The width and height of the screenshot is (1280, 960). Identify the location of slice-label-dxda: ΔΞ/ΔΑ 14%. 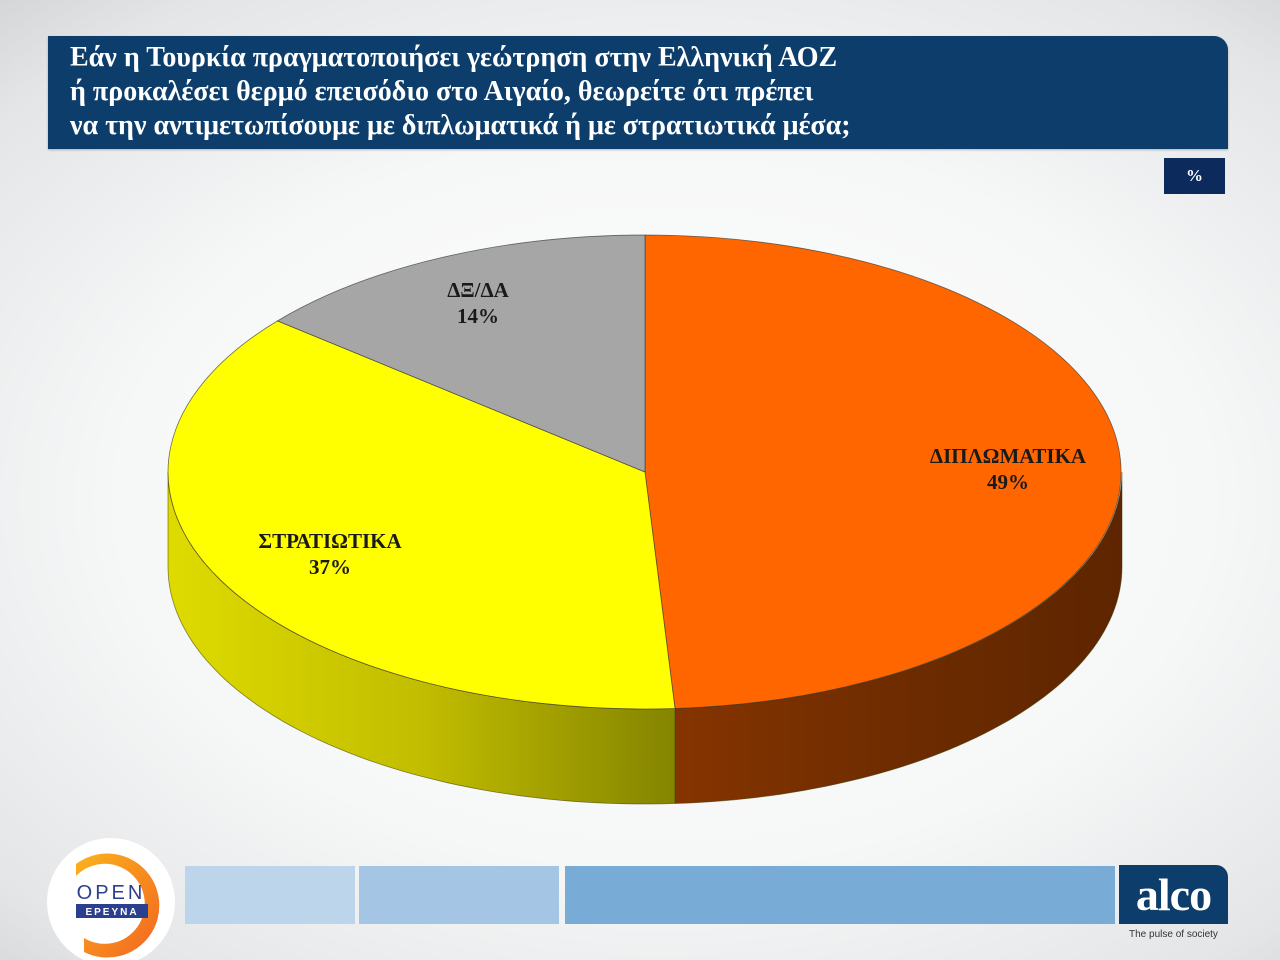
(478, 303).